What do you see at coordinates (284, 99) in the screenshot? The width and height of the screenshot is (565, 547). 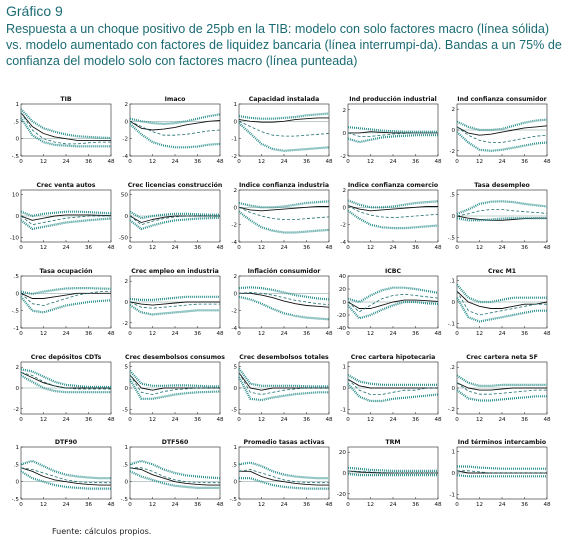 I see `panel-title: Capacidad instalada` at bounding box center [284, 99].